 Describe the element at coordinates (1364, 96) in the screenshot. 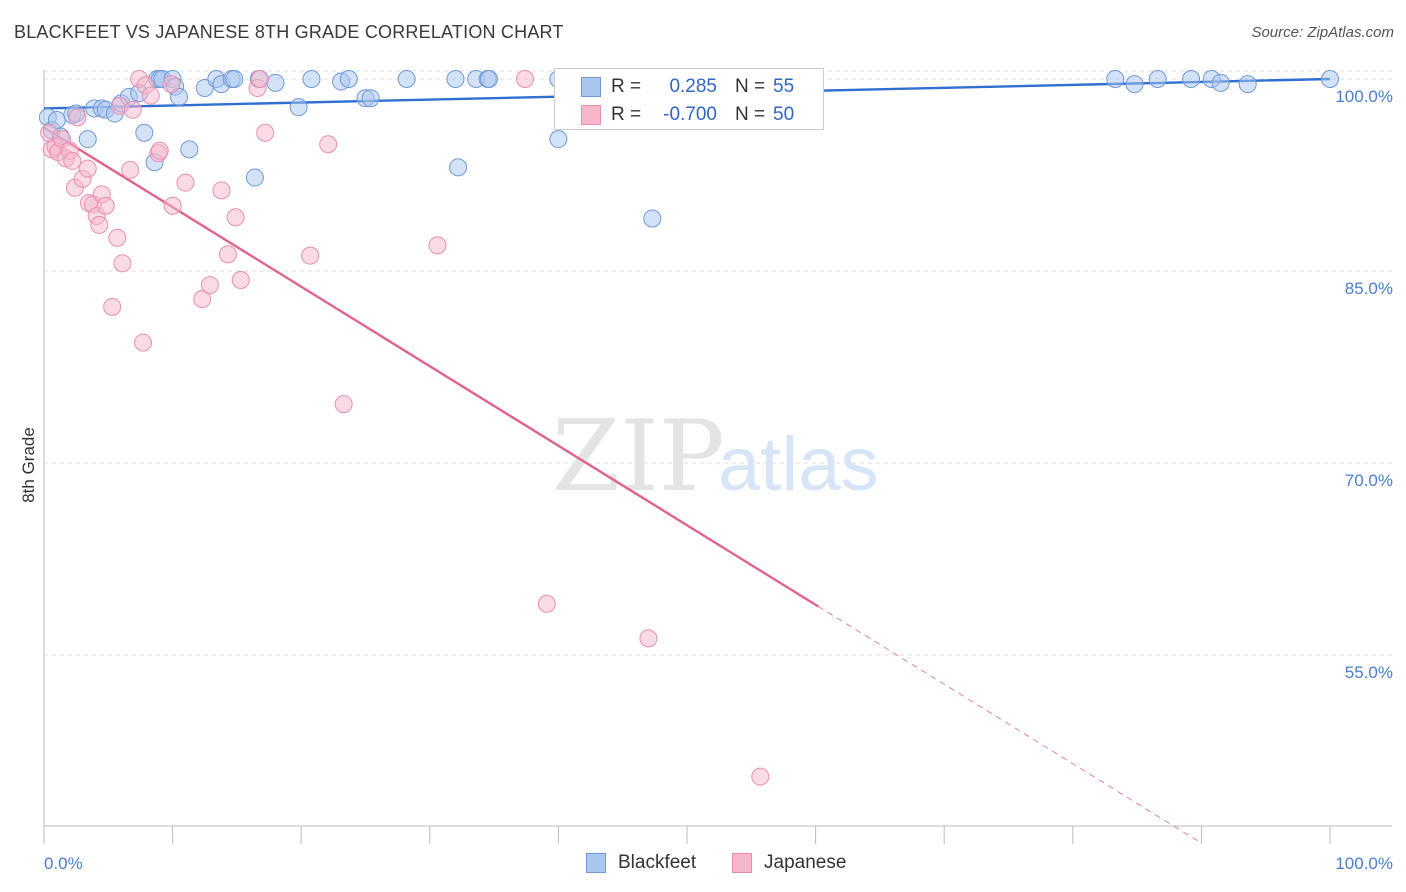

I see `y-tick-label: 100.0%` at that location.